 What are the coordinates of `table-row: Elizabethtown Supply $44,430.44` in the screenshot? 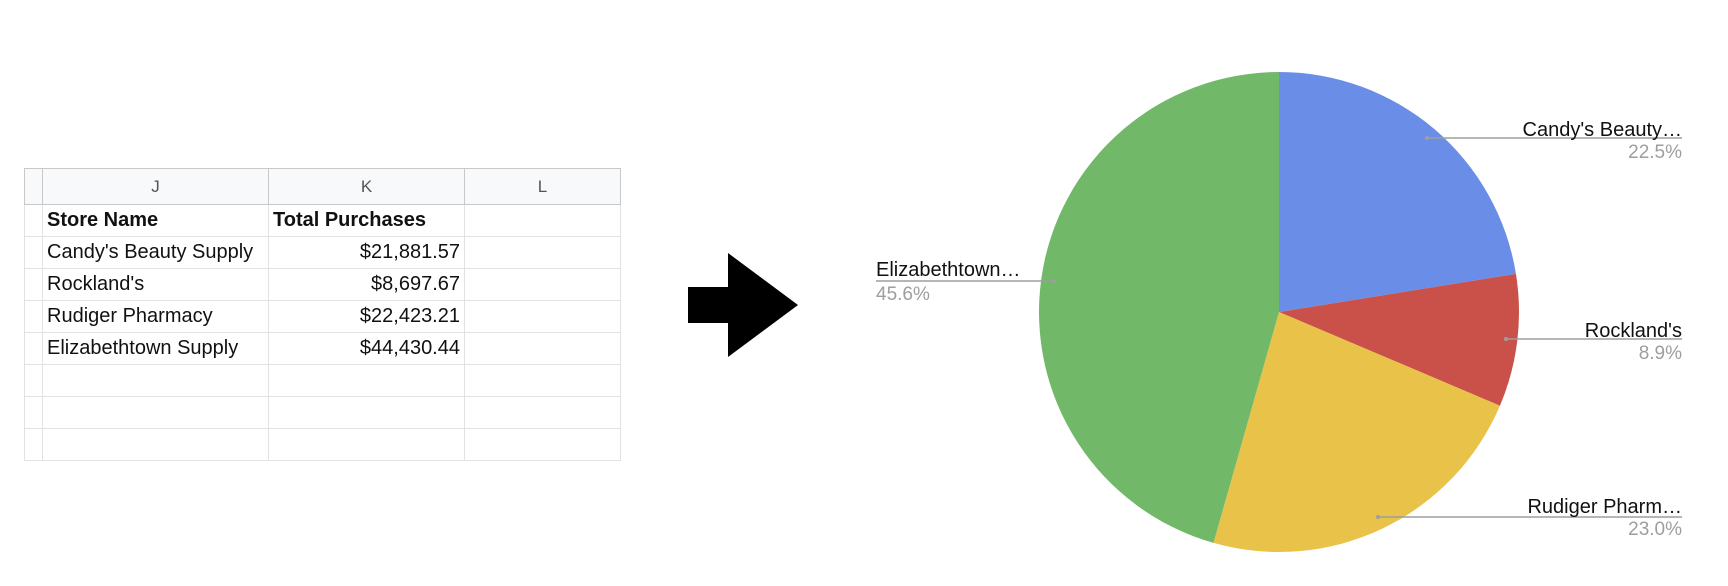 It's located at (322, 348).